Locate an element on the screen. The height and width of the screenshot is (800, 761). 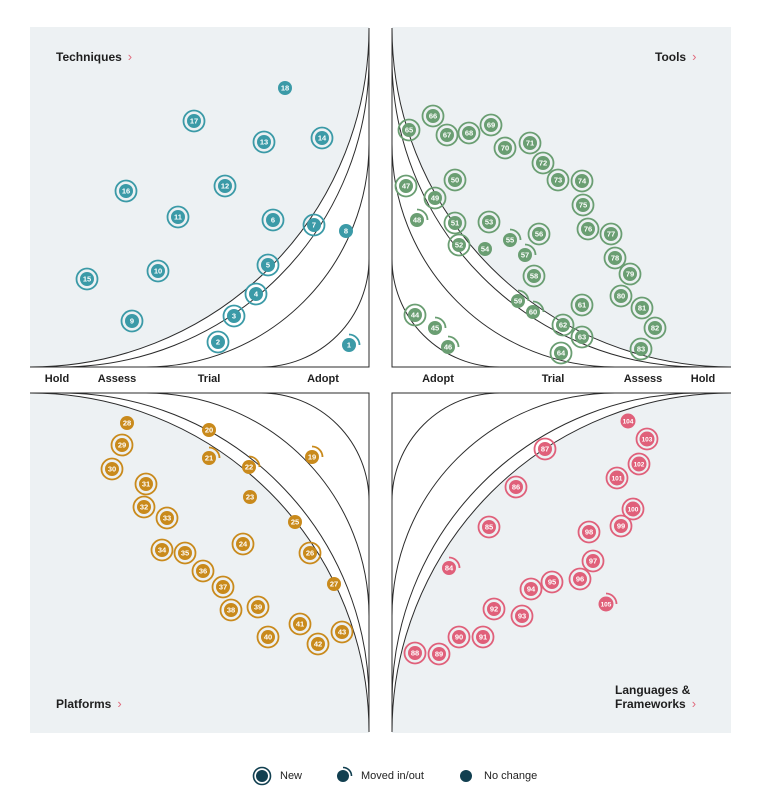
blip-101: 101 is located at coordinates (617, 478).